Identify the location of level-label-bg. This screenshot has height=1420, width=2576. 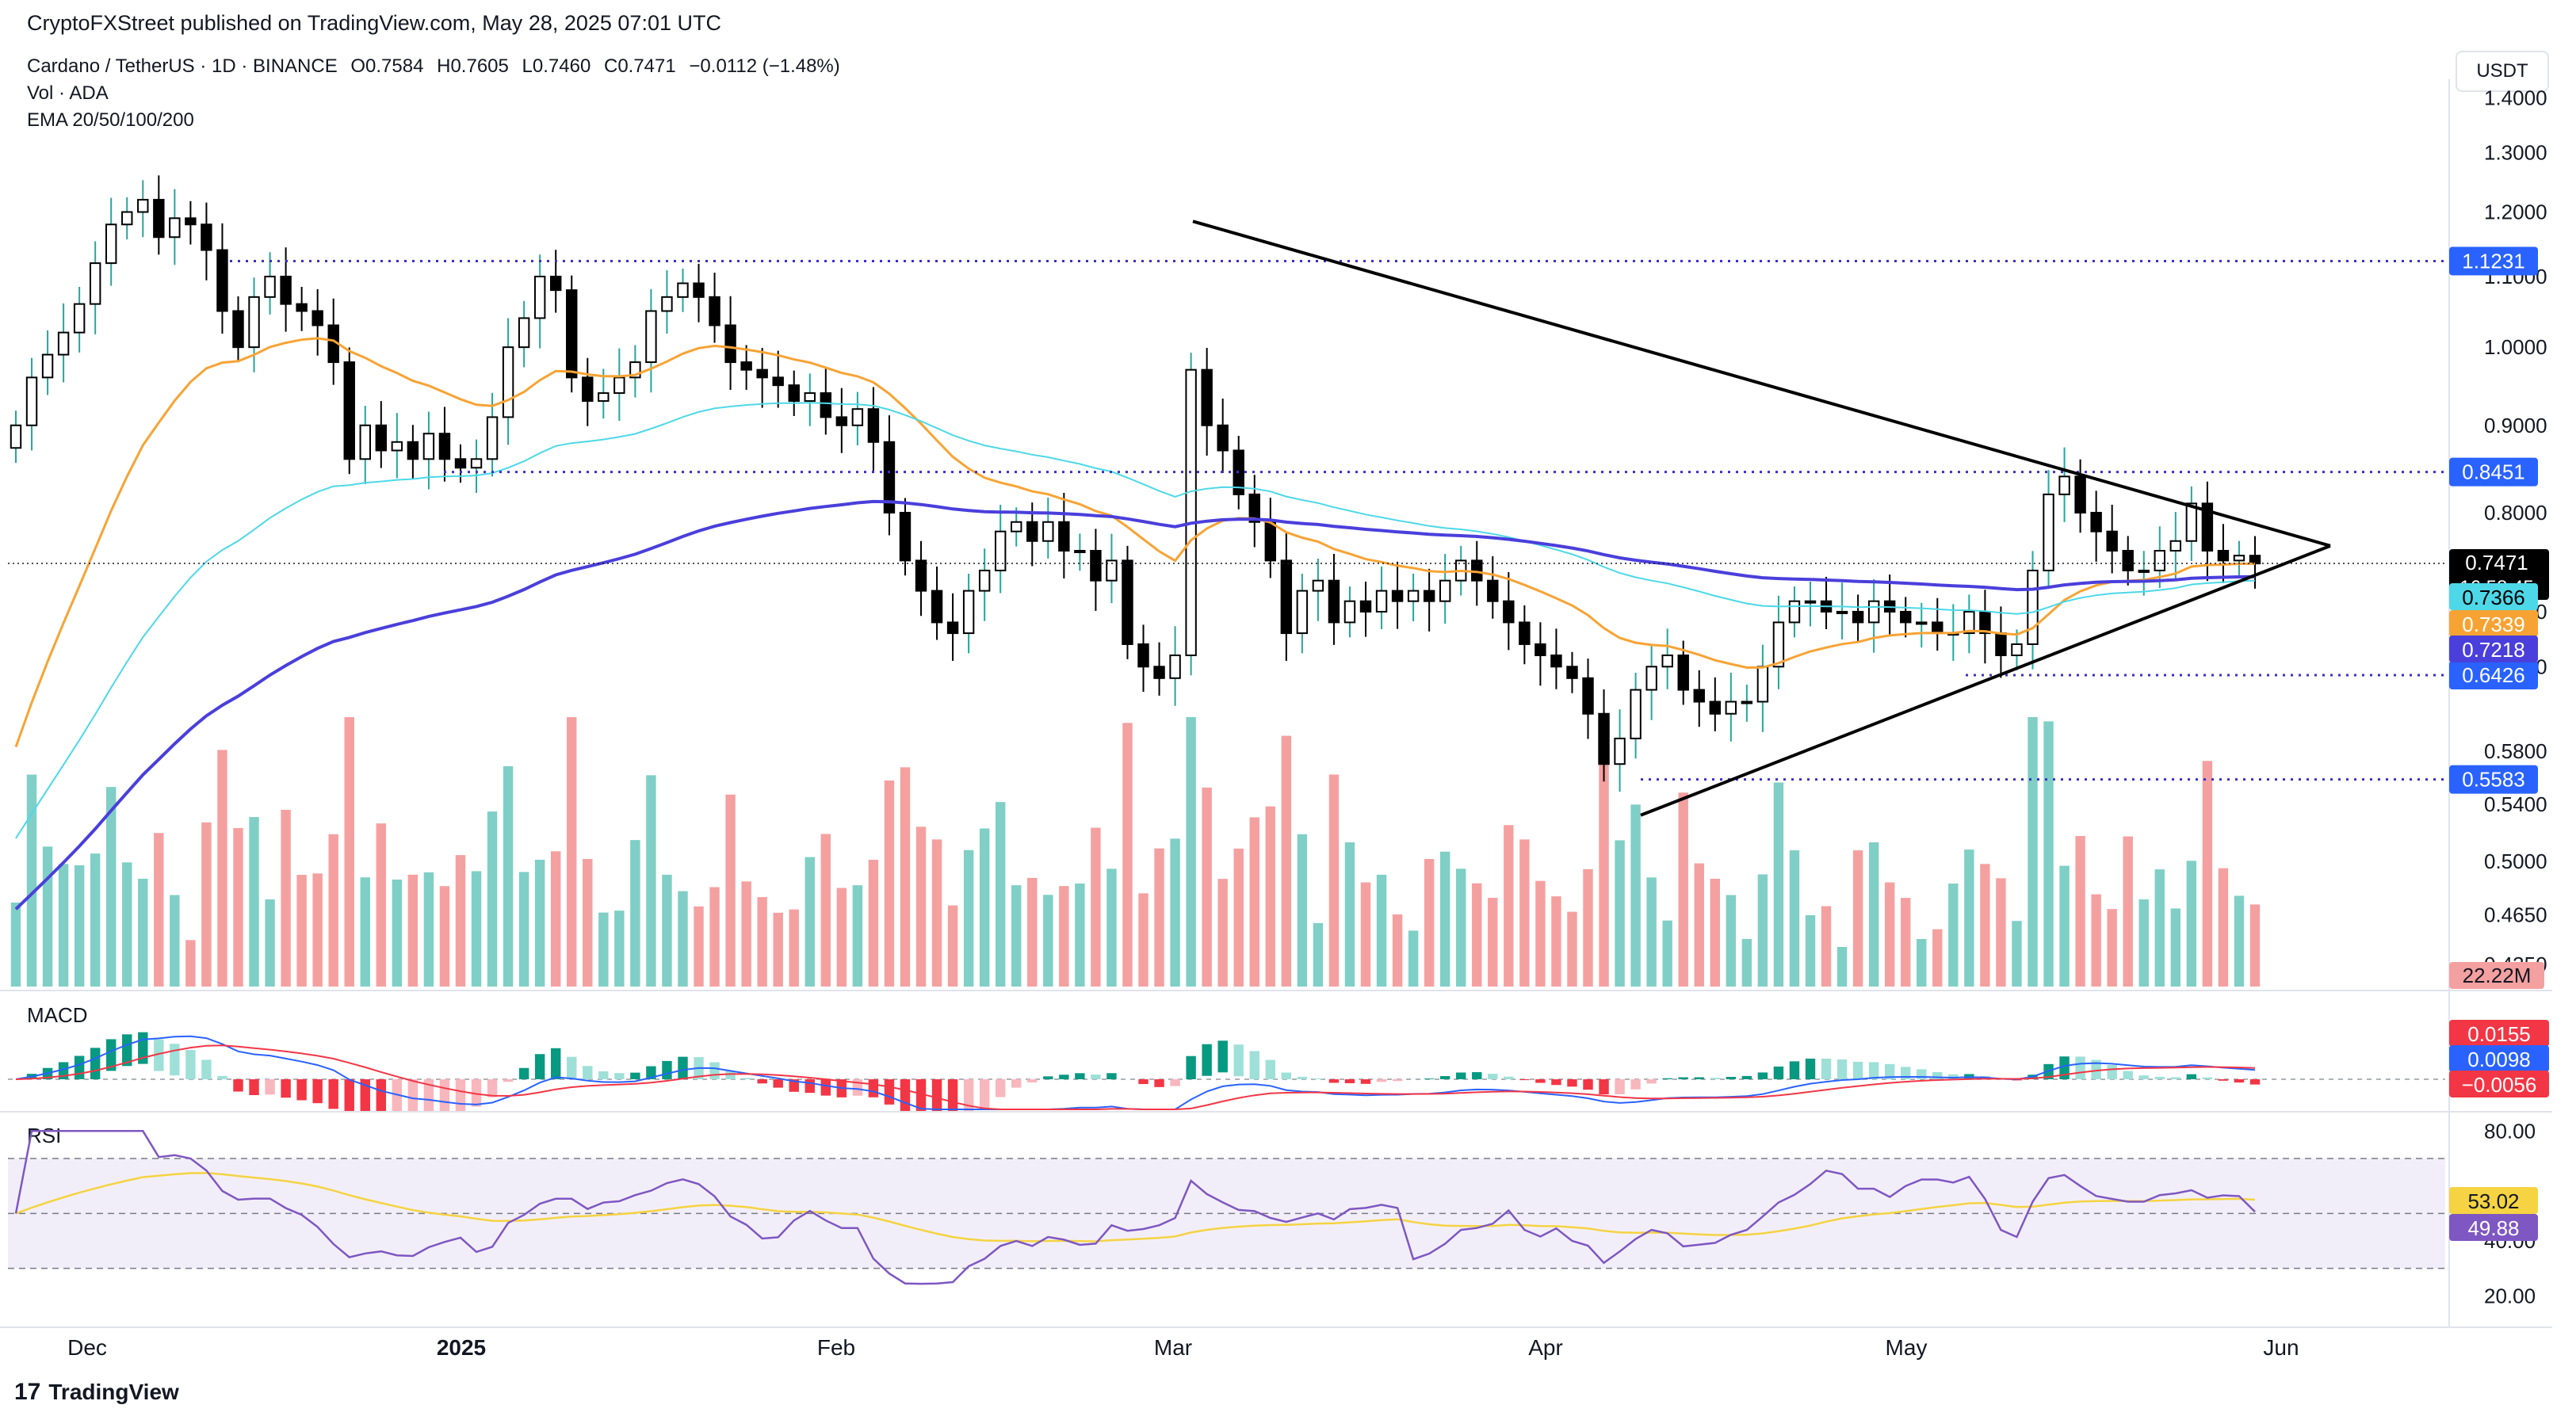
(2493, 675).